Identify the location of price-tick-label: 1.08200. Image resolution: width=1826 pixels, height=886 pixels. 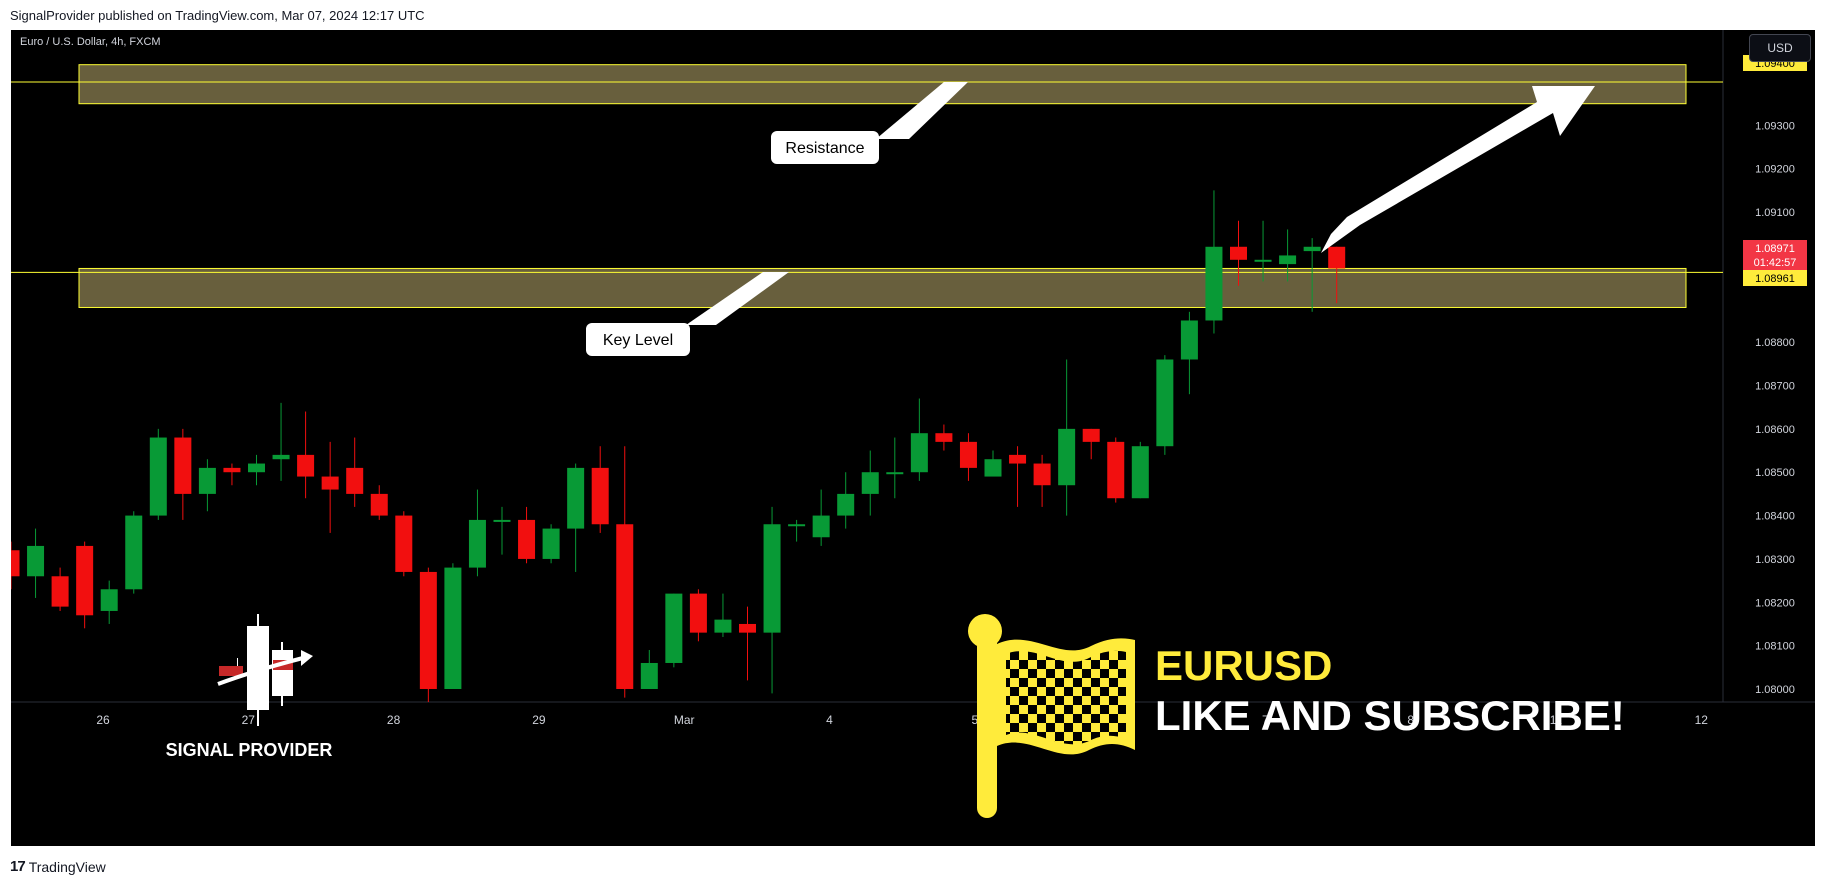
(1775, 603).